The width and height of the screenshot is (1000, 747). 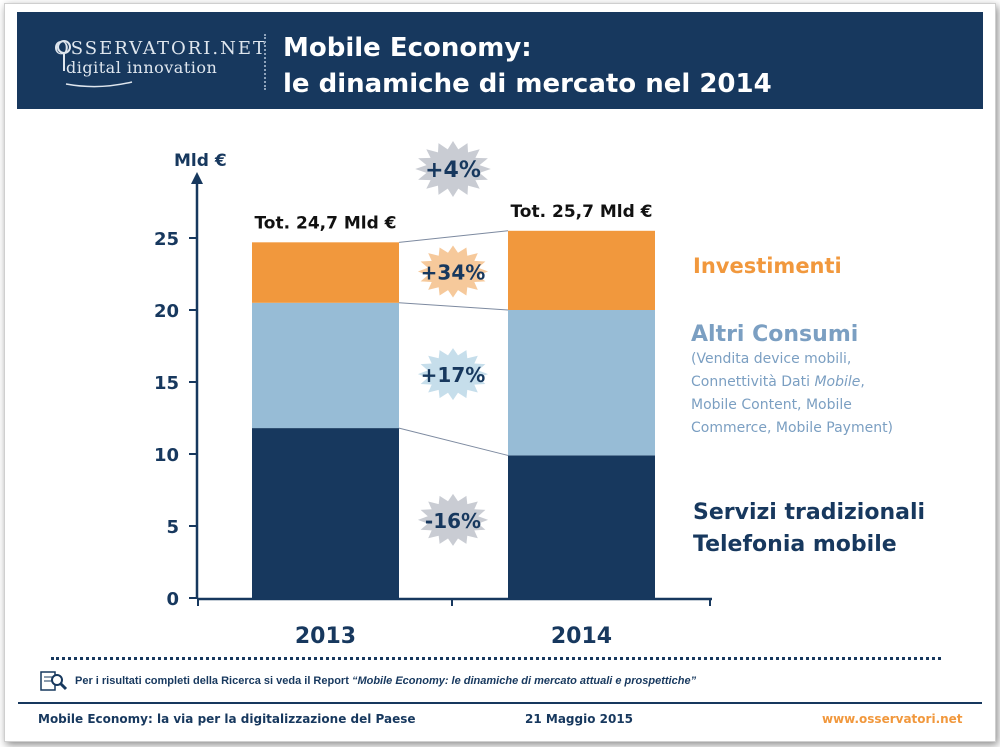 I want to click on change-label: +34%, so click(x=453, y=272).